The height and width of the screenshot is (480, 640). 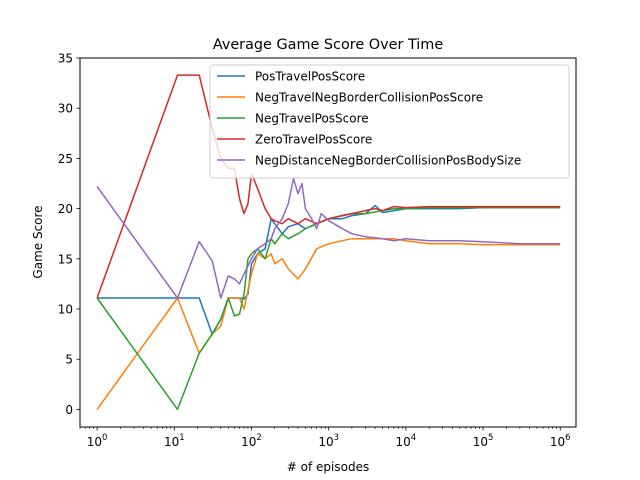 What do you see at coordinates (388, 161) in the screenshot?
I see `legend-label-4: NegDistanceNegBorderCollisionPosBodySize` at bounding box center [388, 161].